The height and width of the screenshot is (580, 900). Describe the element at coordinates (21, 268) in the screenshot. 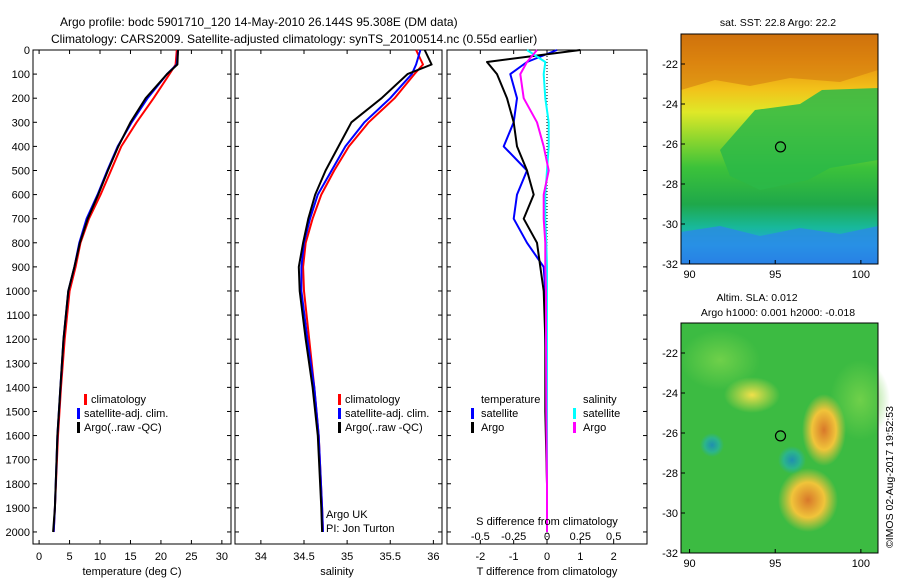

I see `y-tick-label: 900` at that location.